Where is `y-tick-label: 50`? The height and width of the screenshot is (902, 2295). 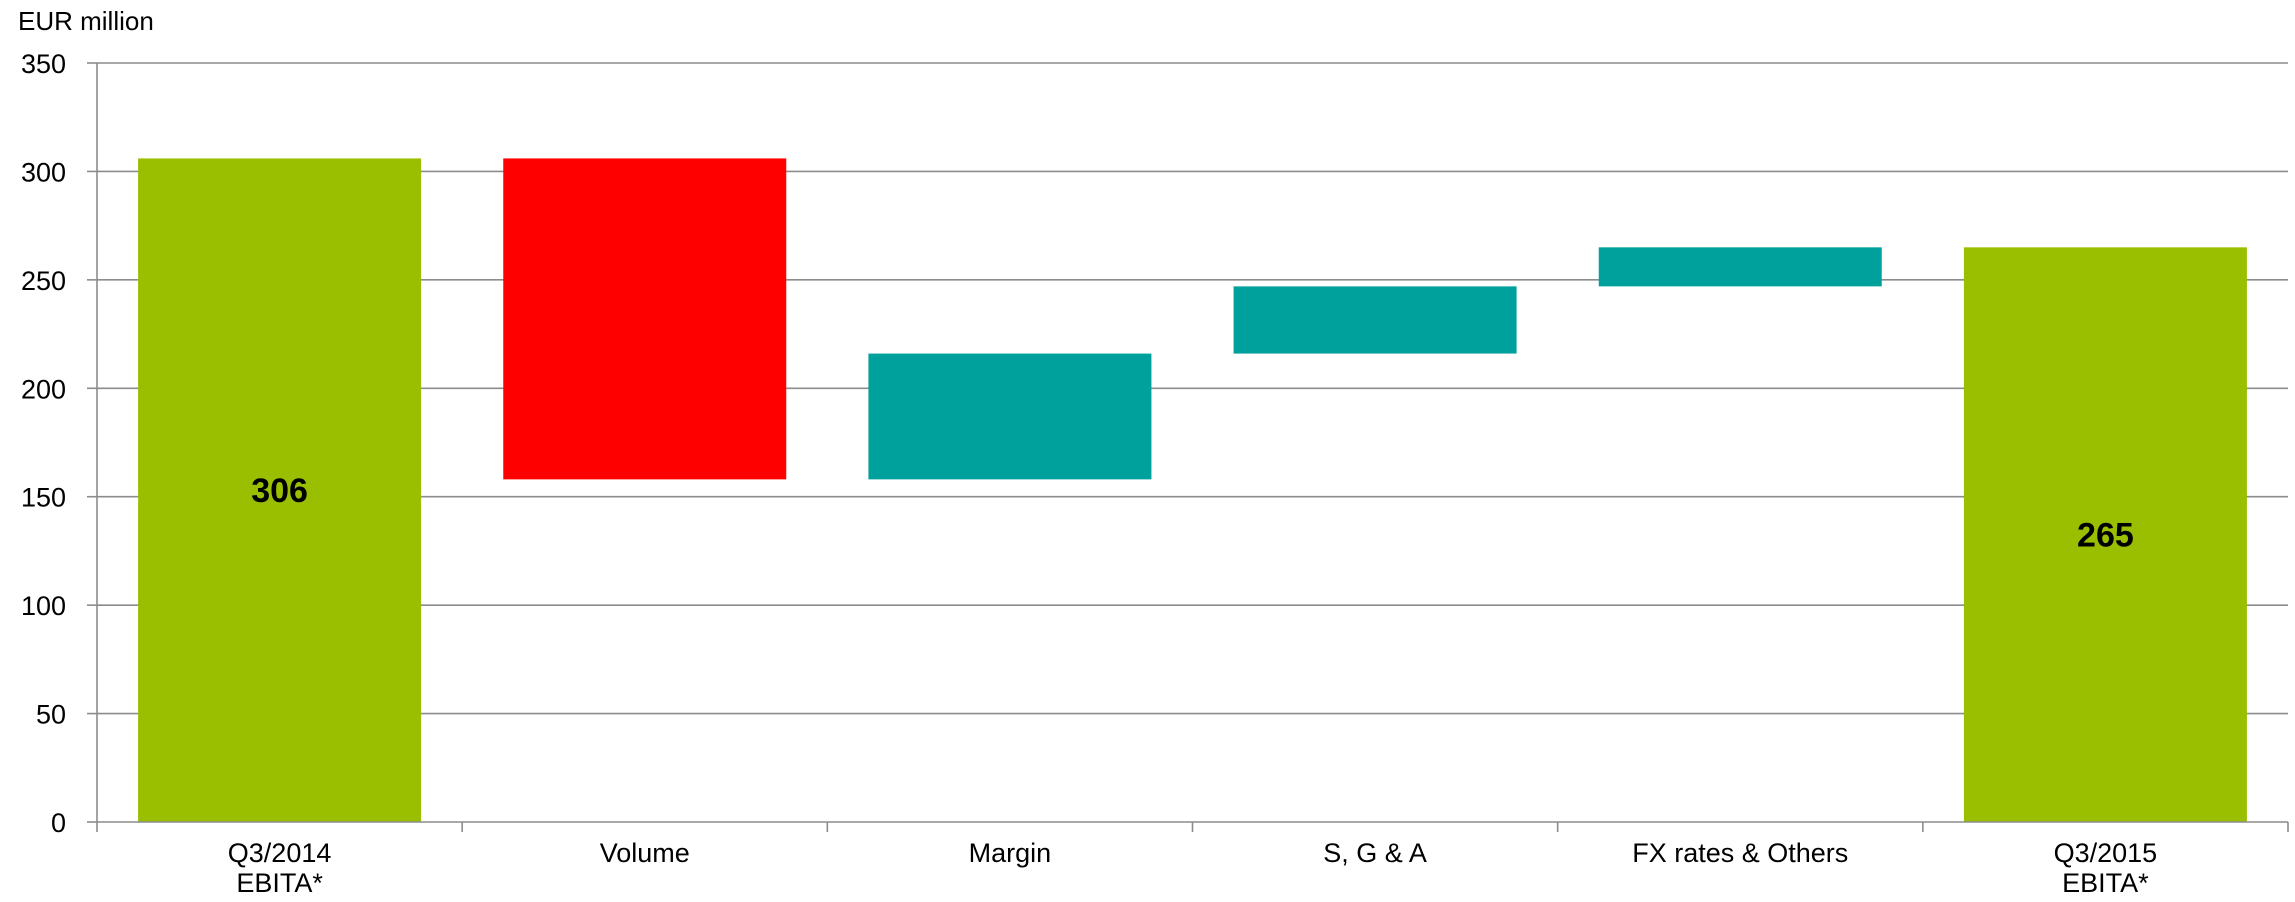
y-tick-label: 50 is located at coordinates (51, 715).